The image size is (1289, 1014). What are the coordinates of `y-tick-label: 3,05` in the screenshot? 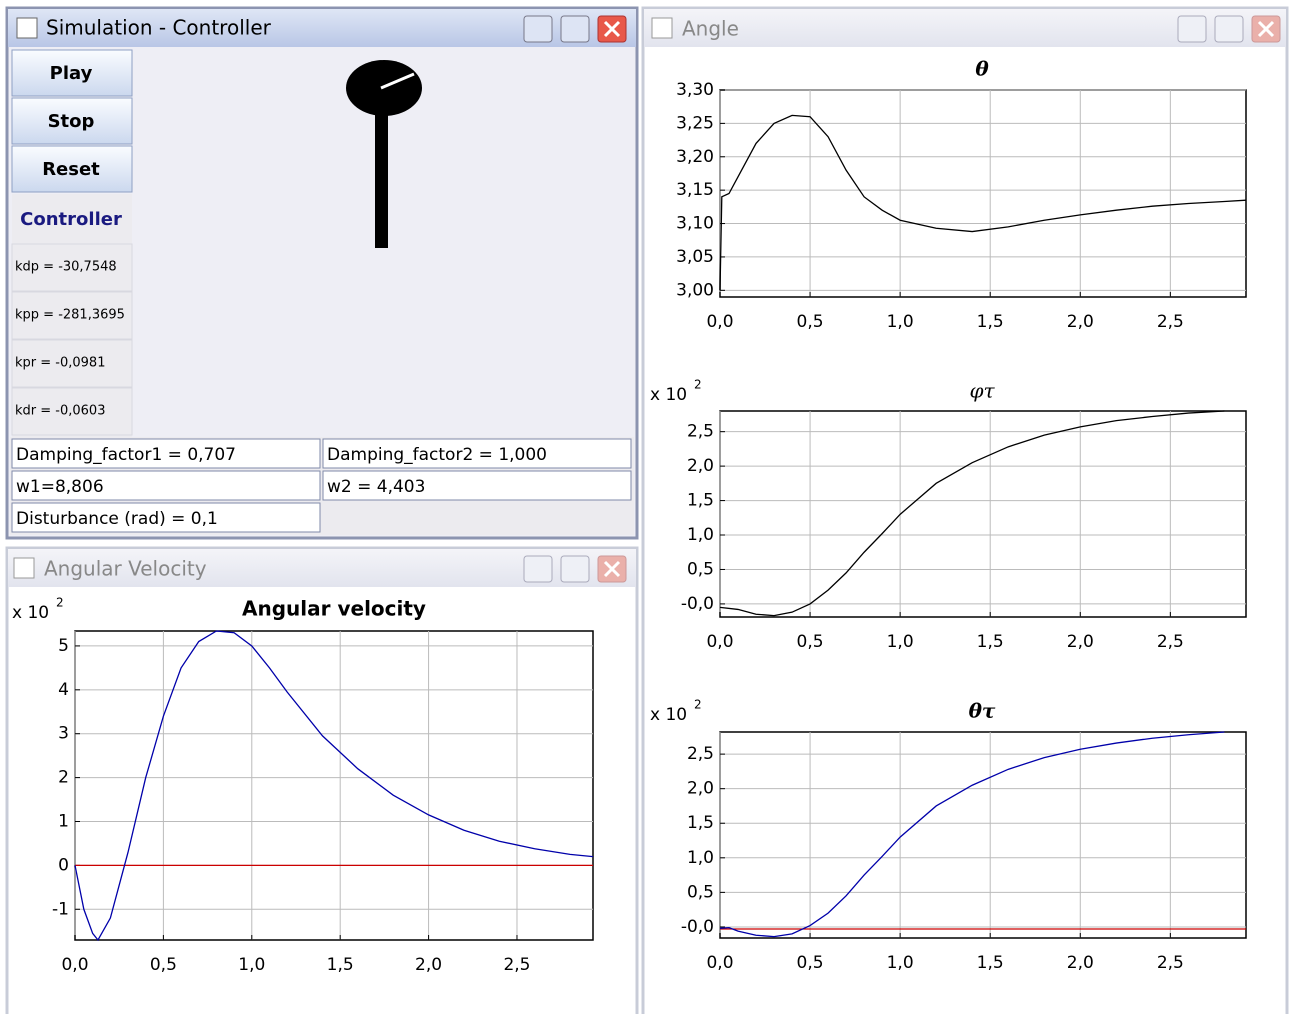 It's located at (695, 257).